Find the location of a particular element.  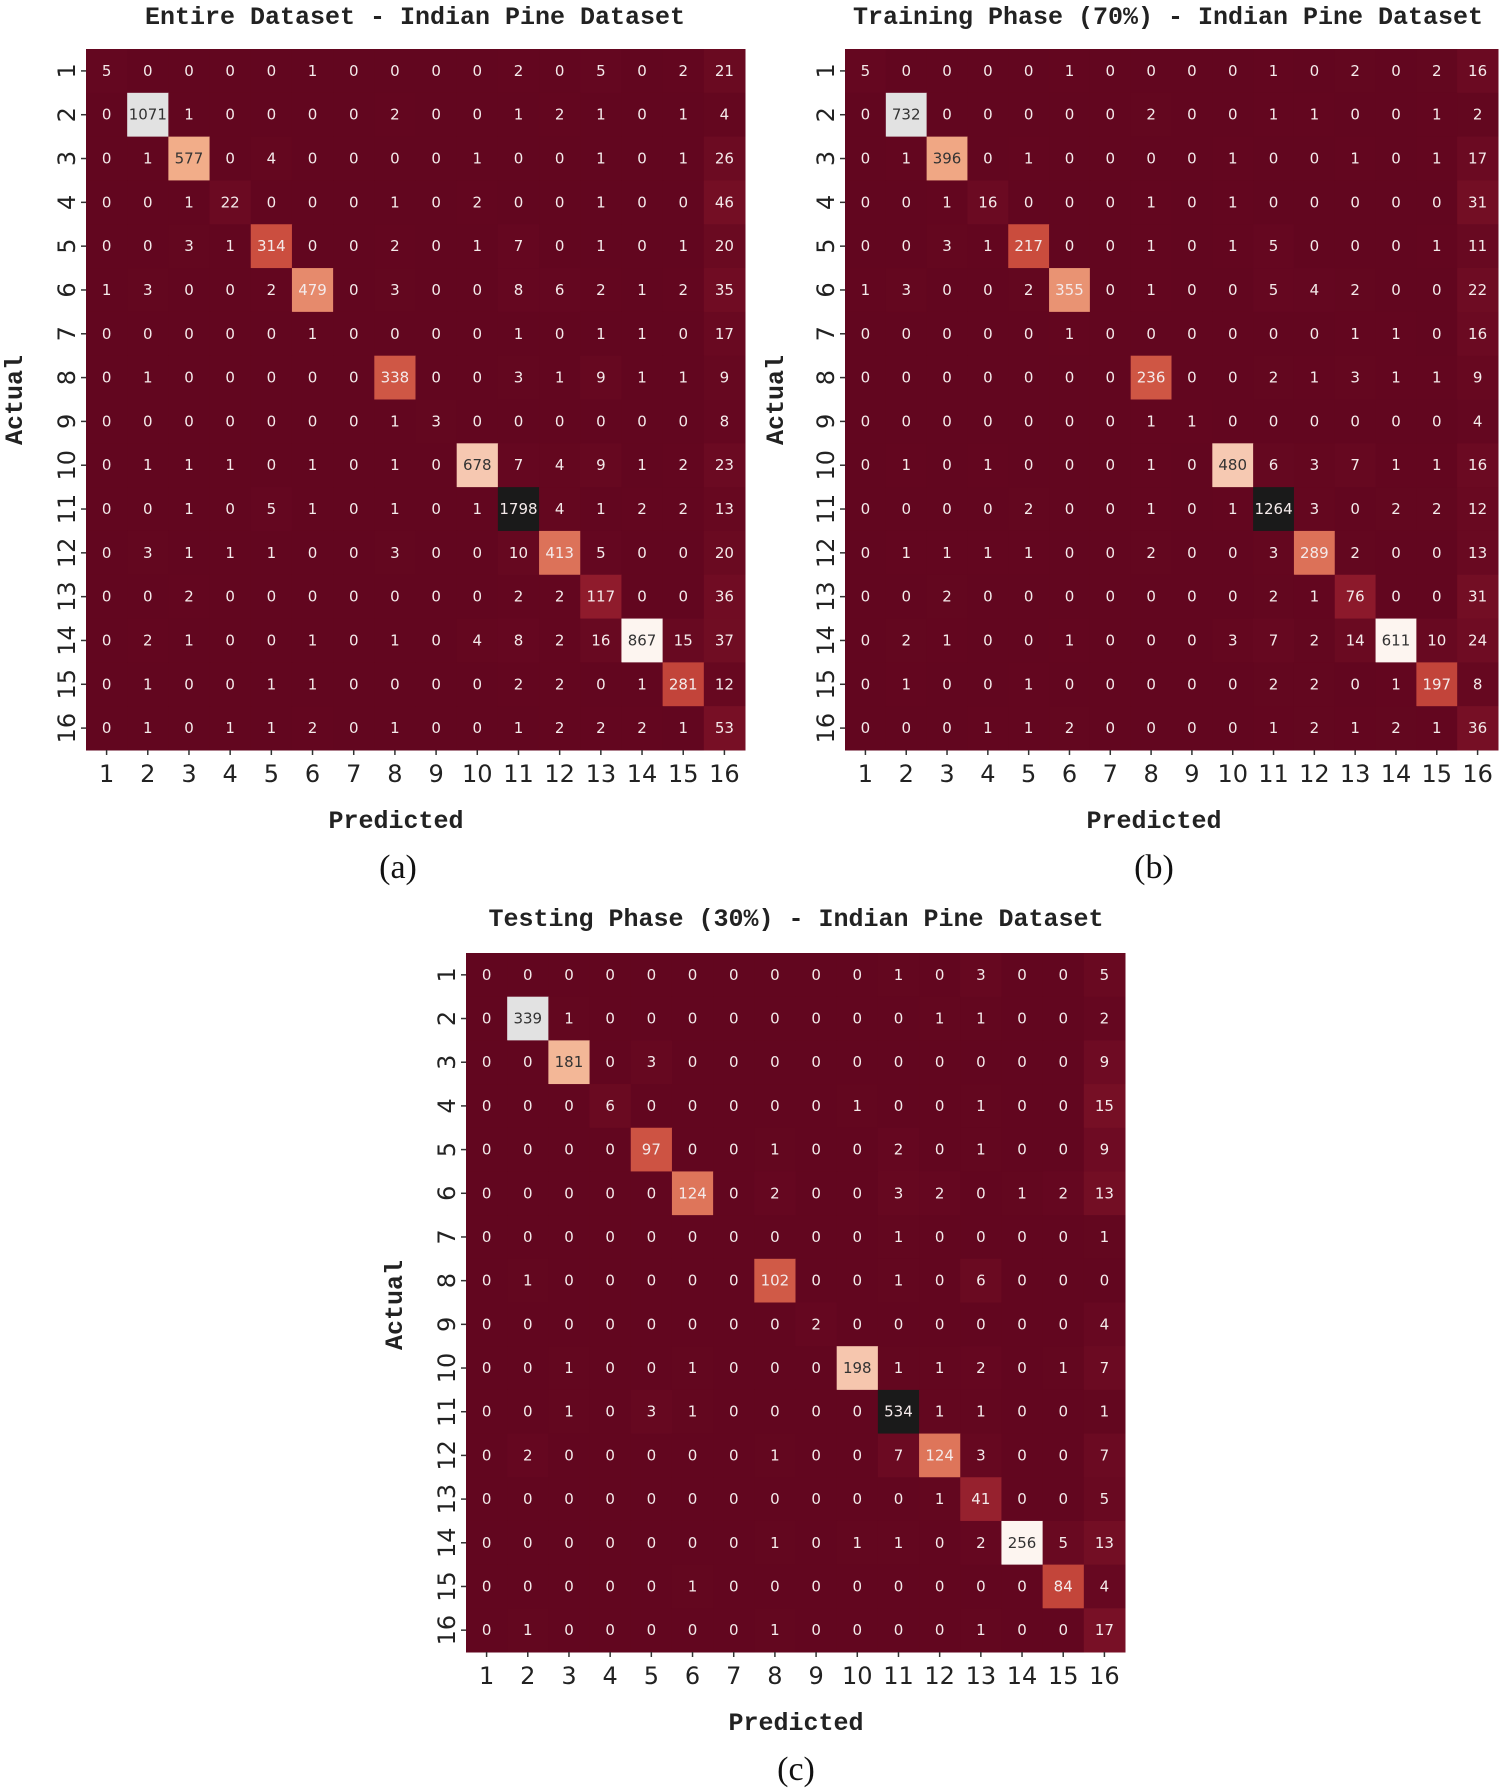

x-tick-label: 4 is located at coordinates (610, 1676).